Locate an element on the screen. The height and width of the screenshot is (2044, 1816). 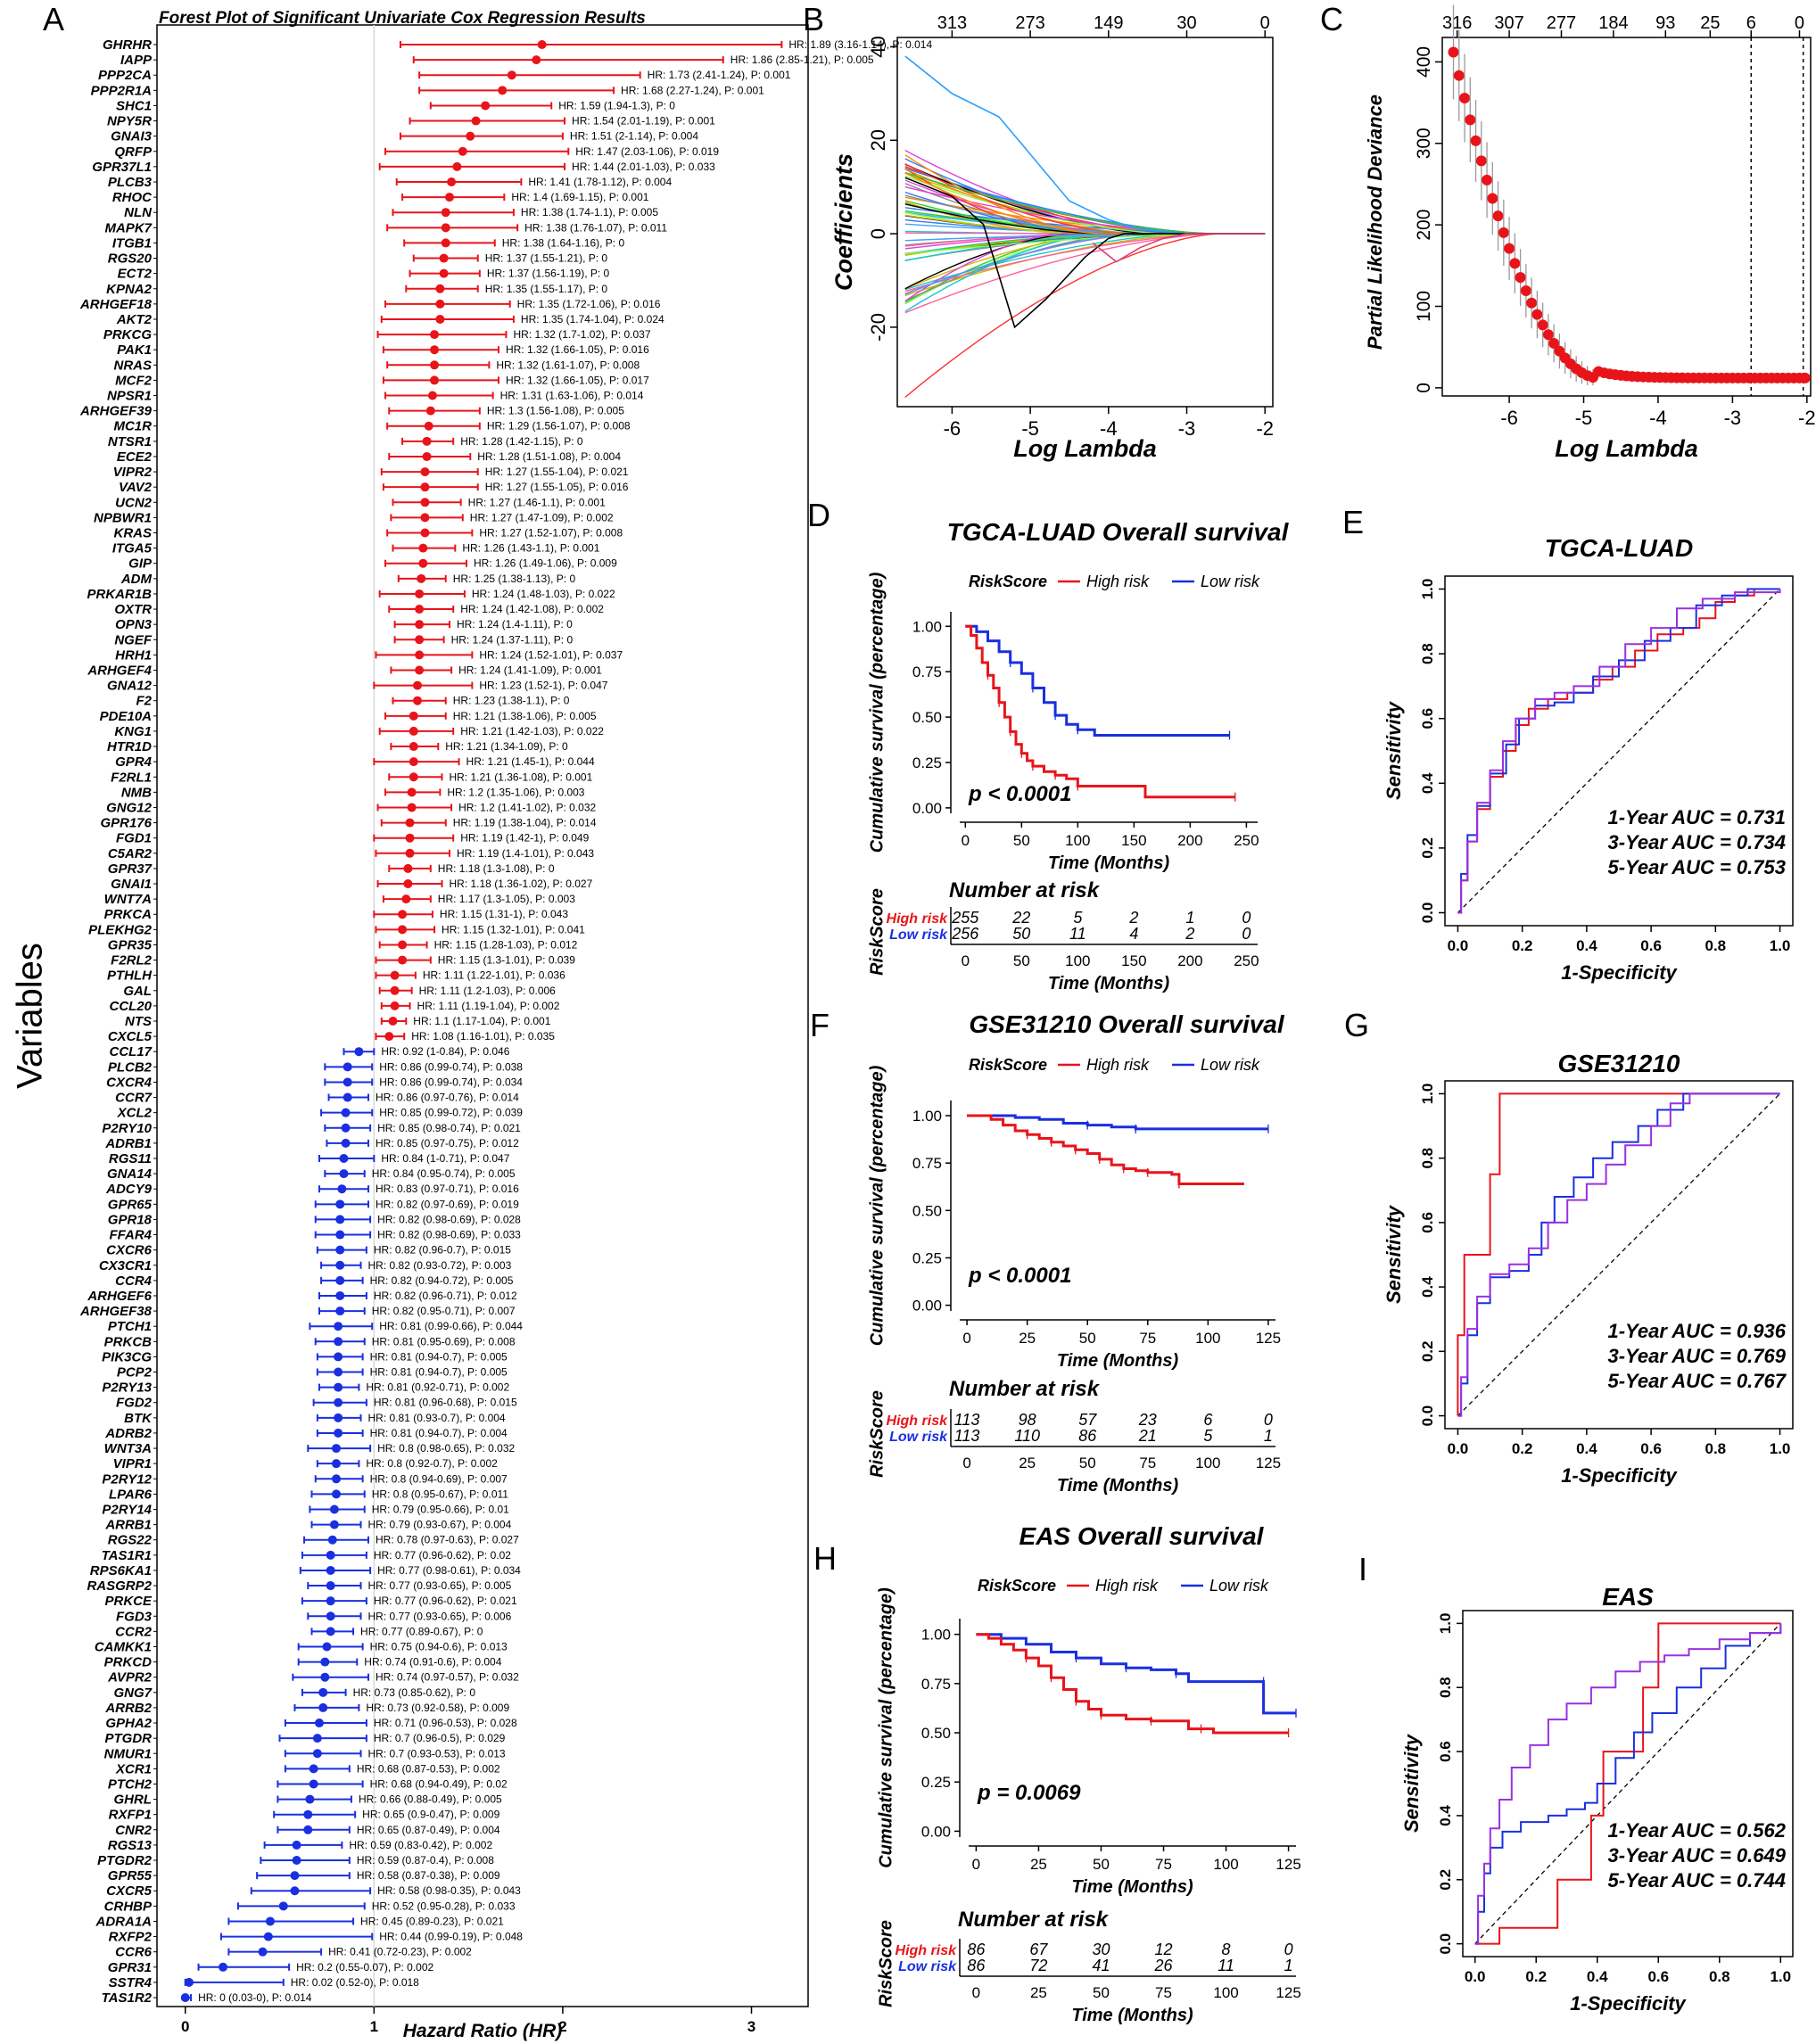
hr-annotation: HR: 1.38 (1.76-1.07), P: 0.011 is located at coordinates (595, 228).